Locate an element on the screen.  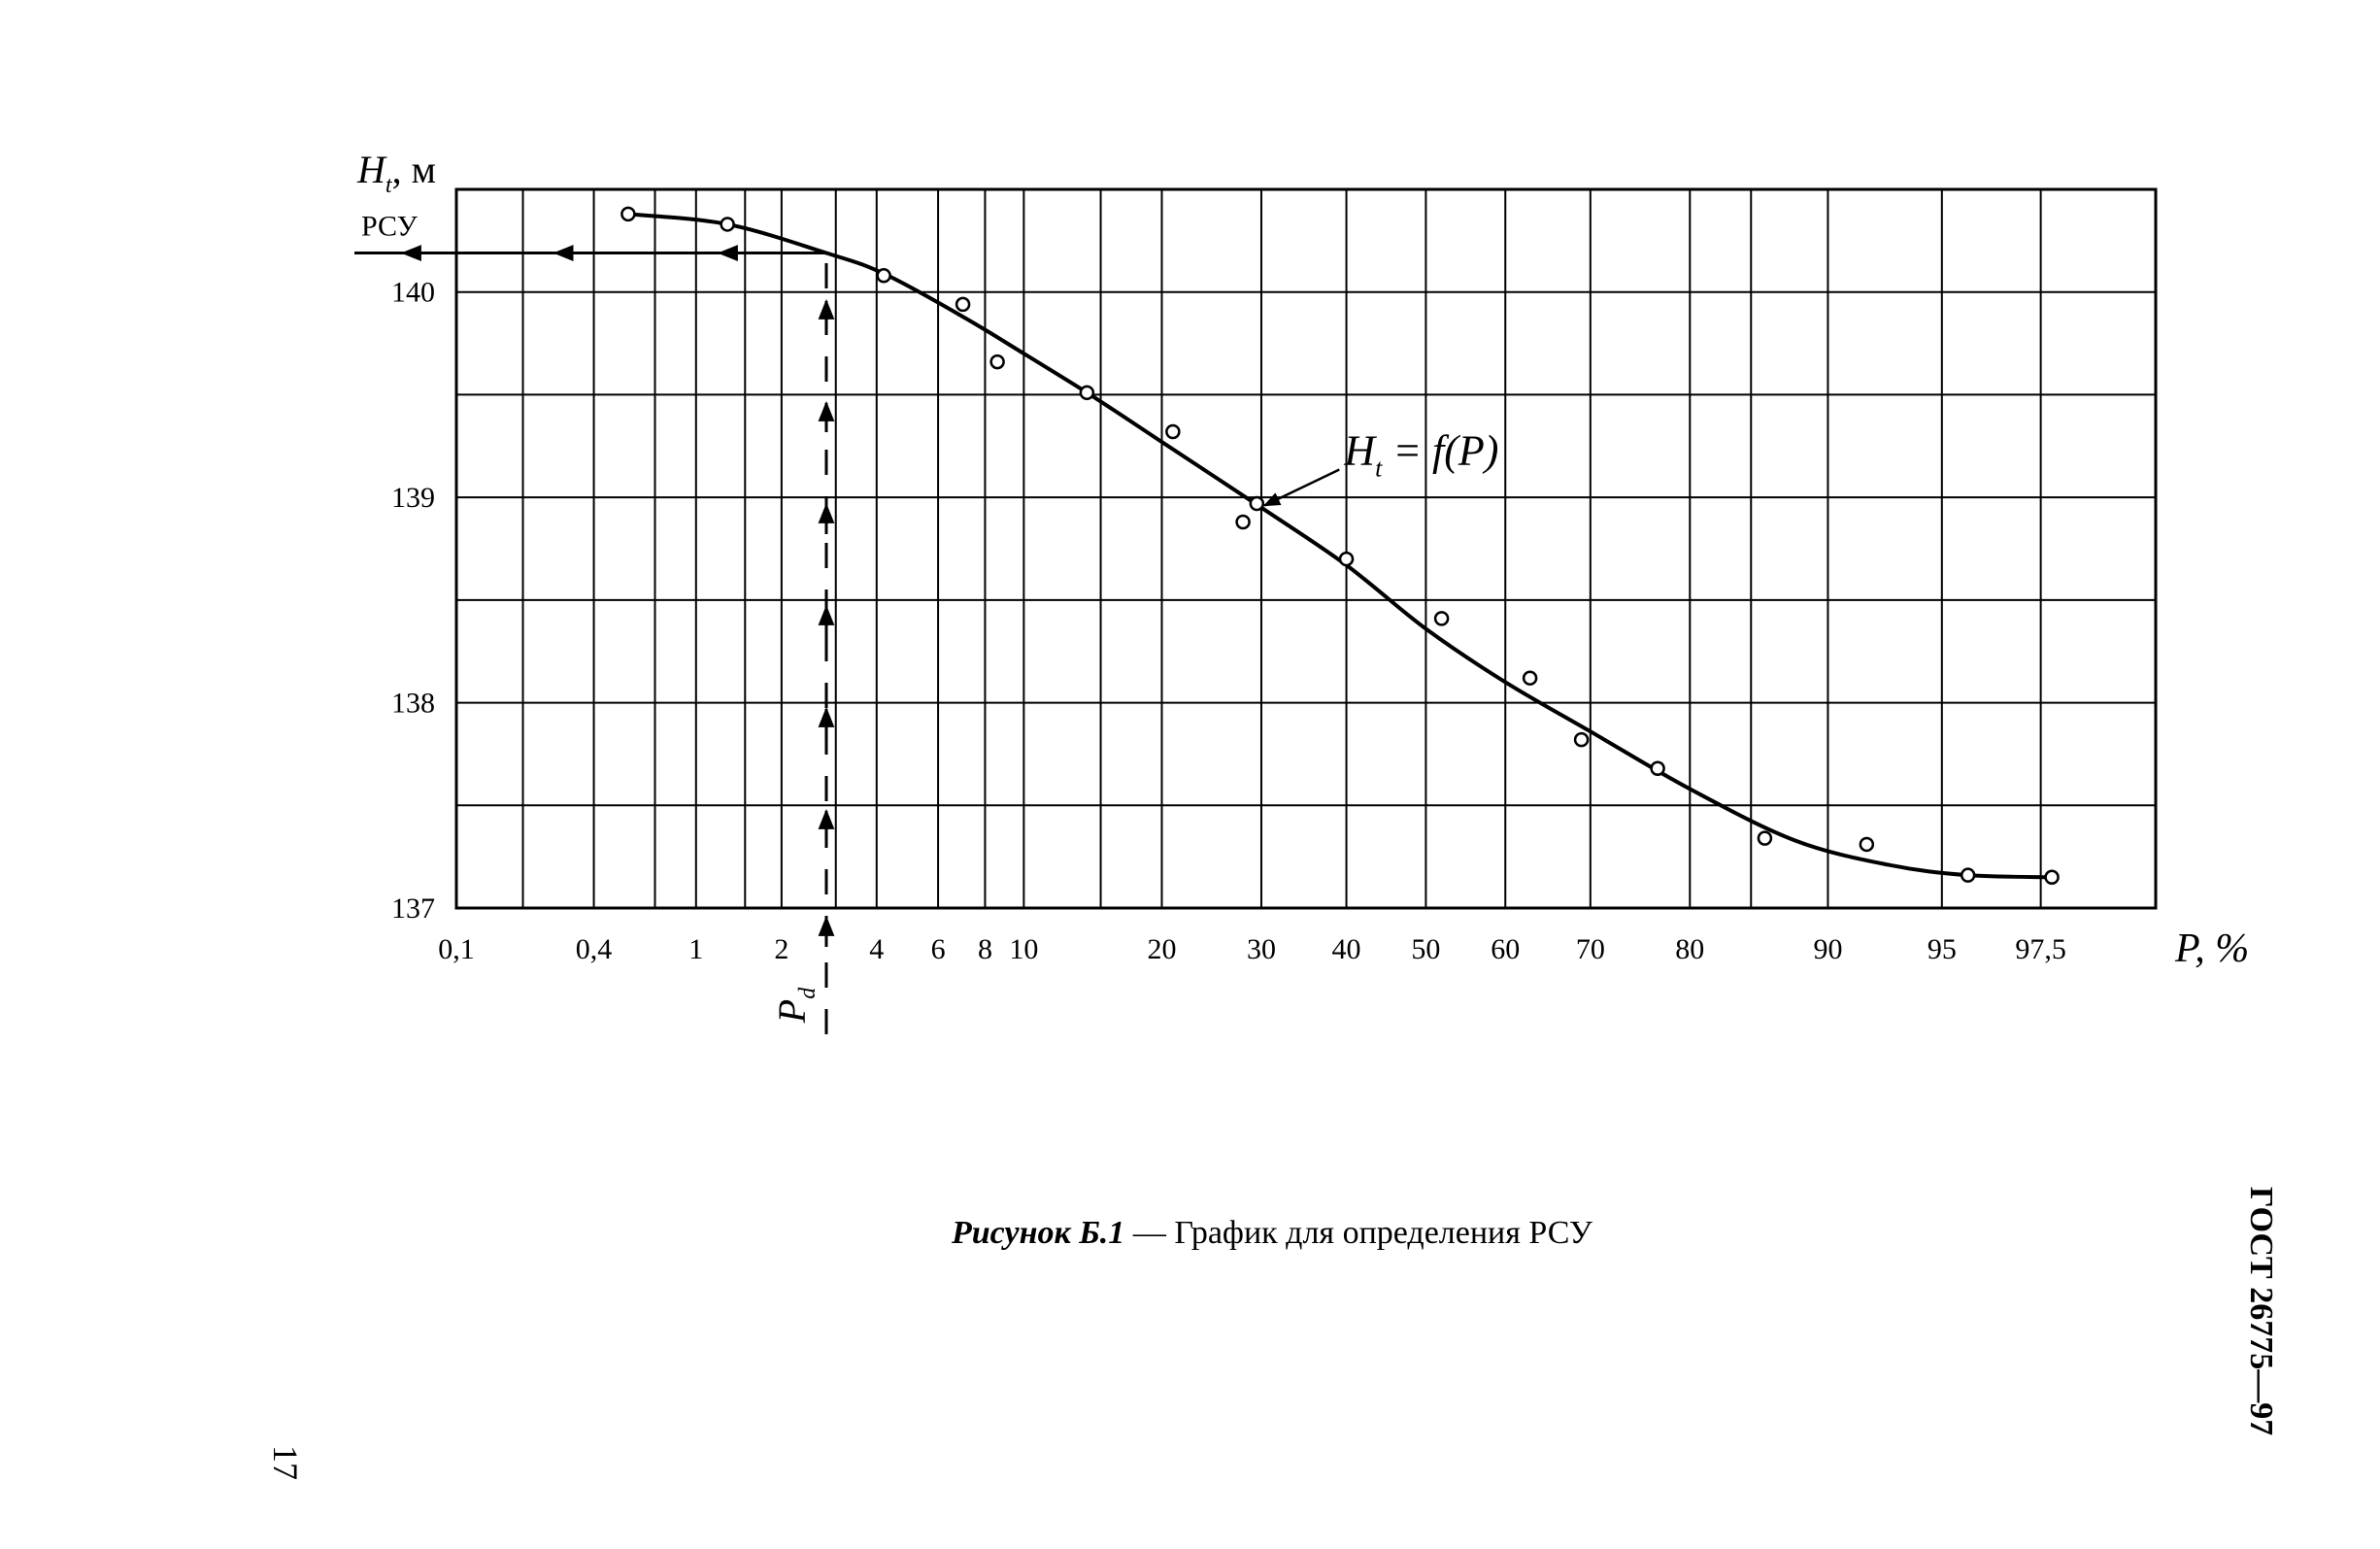
x-tick-label: 0,4 is located at coordinates (594, 949).